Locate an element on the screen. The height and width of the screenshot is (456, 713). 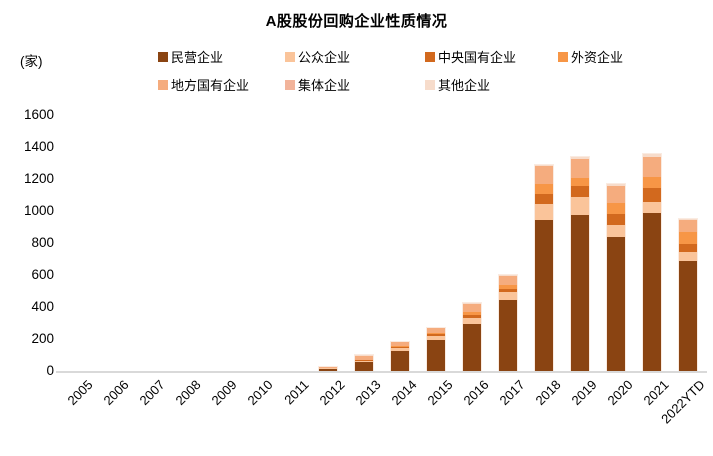
bar-segment-s3-2019 is located at coordinates (580, 182).